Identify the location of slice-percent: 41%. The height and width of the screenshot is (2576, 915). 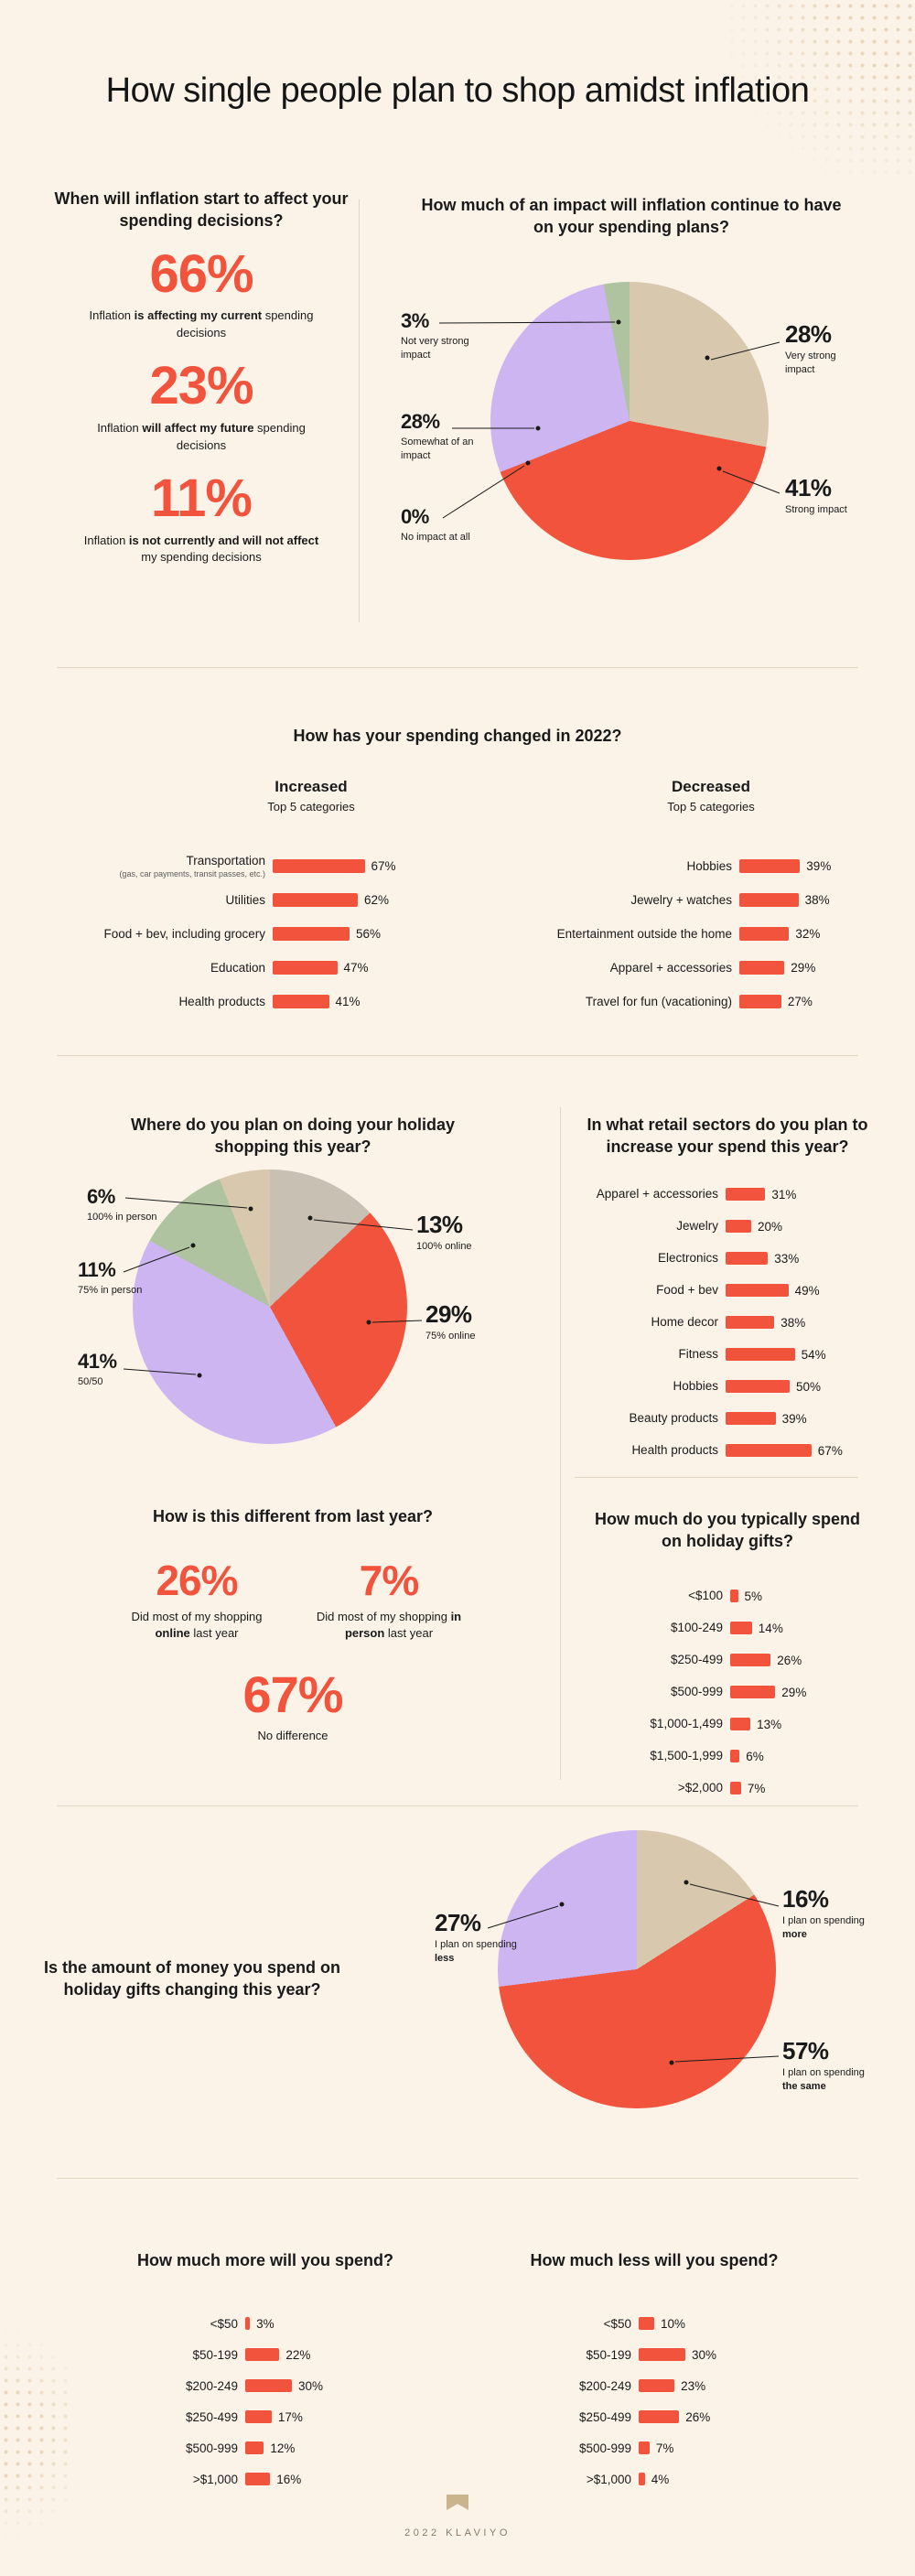
(809, 487).